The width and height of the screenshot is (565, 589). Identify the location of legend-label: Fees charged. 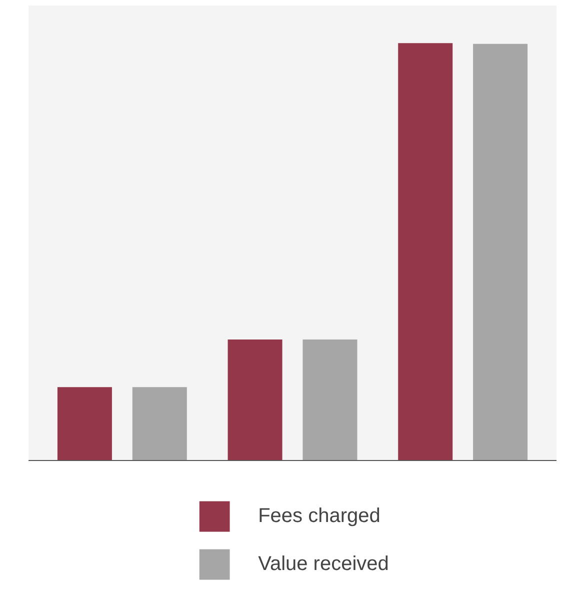
(319, 516).